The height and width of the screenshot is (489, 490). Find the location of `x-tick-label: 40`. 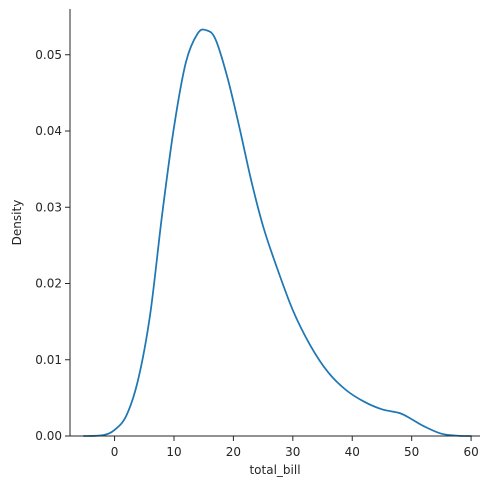

x-tick-label: 40 is located at coordinates (352, 452).